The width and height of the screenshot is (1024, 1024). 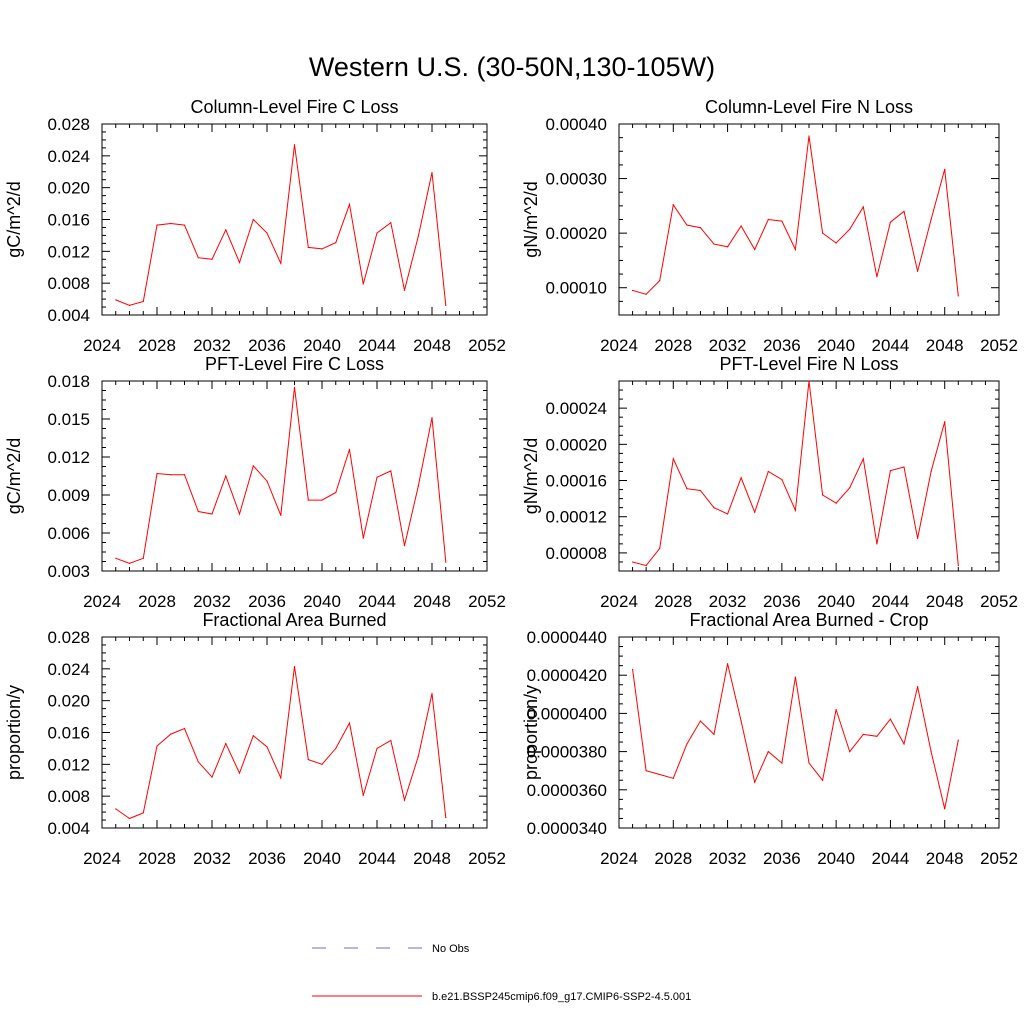 What do you see at coordinates (567, 675) in the screenshot?
I see `y-tick-label: 0.0000420` at bounding box center [567, 675].